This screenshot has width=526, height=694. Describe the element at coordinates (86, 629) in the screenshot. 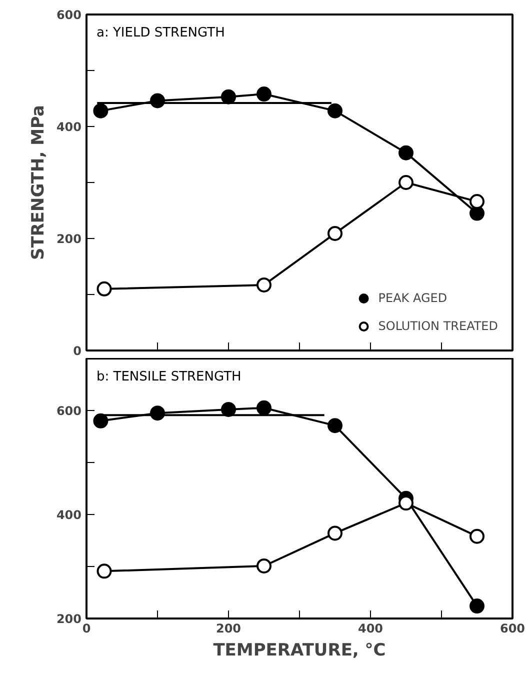

I see `x-tick-label: 0` at that location.